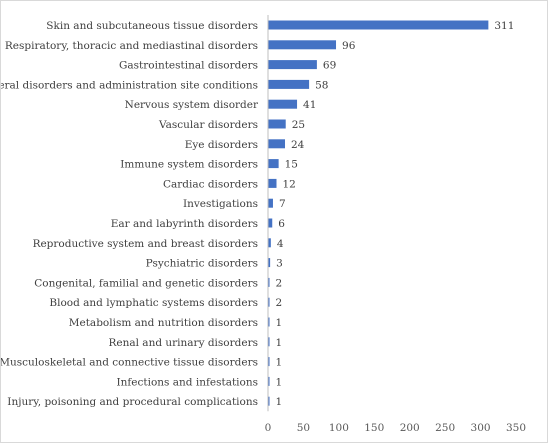 This screenshot has width=550, height=448. I want to click on x-tick-label: 150, so click(374, 428).